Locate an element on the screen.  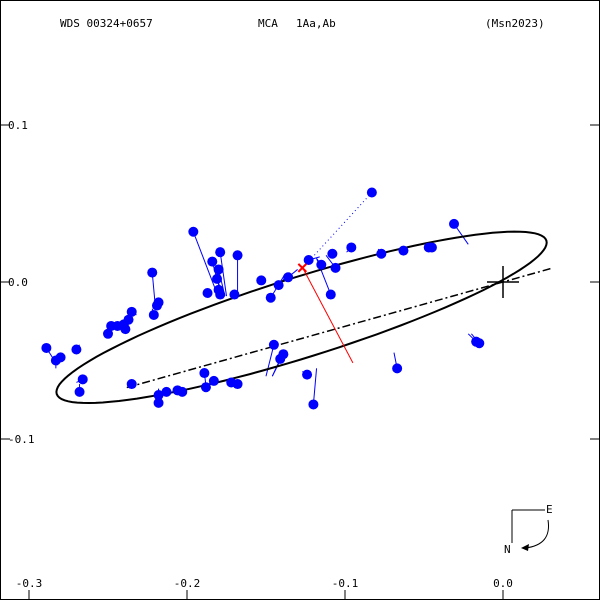
compass-arrowhead-icon is located at coordinates (525, 547).